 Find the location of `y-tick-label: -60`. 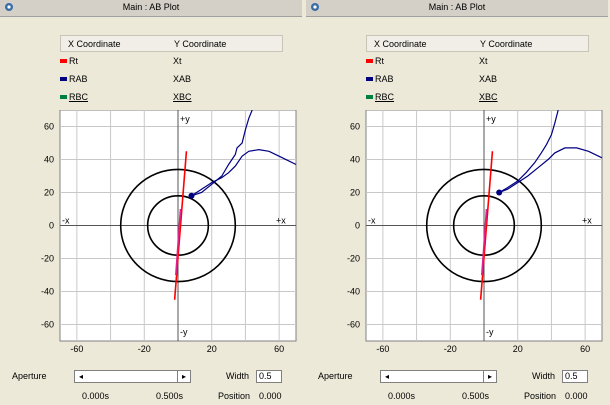

y-tick-label: -60 is located at coordinates (47, 325).